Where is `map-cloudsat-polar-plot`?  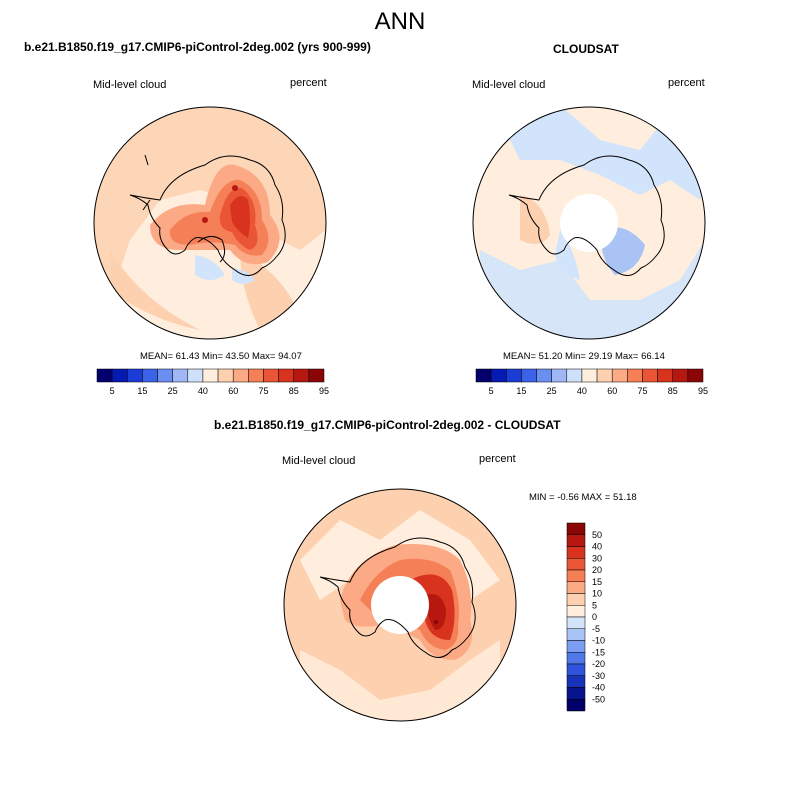 map-cloudsat-polar-plot is located at coordinates (589, 223).